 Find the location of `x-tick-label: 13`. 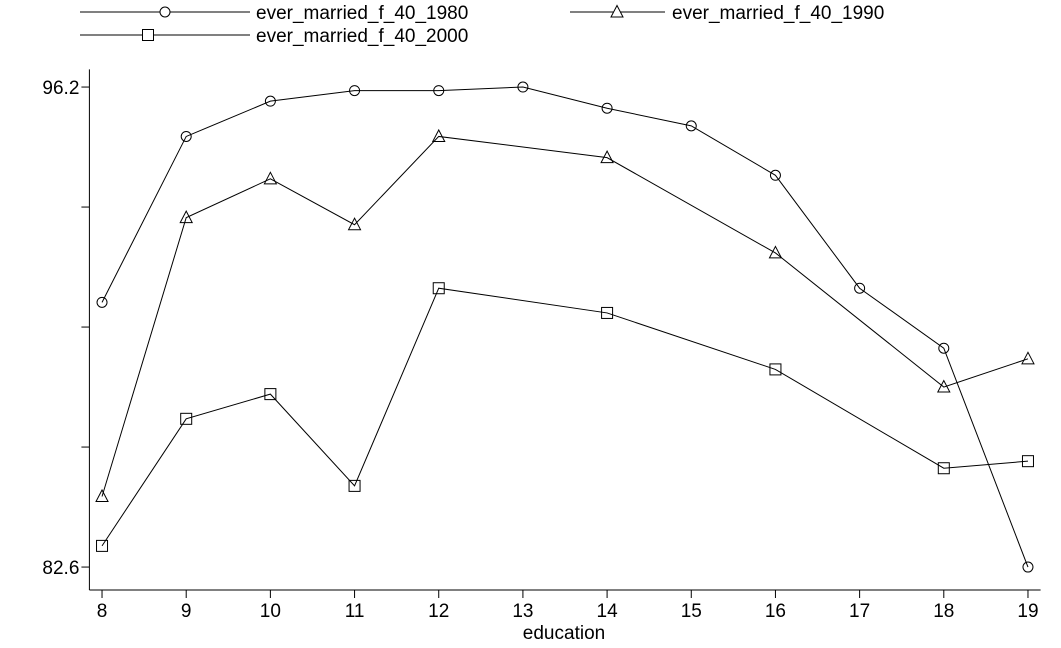

x-tick-label: 13 is located at coordinates (522, 611).